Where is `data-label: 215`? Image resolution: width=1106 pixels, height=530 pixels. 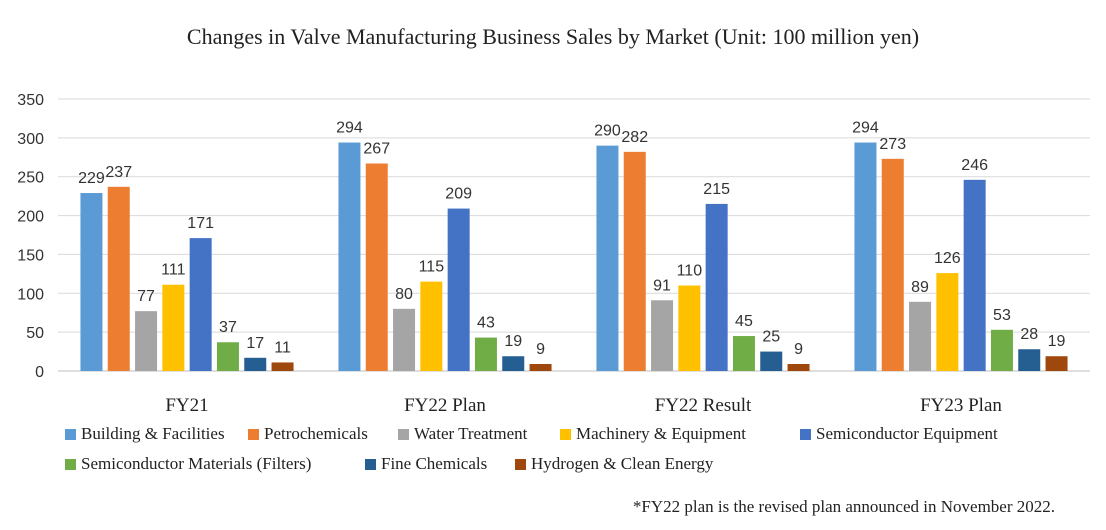
data-label: 215 is located at coordinates (716, 189).